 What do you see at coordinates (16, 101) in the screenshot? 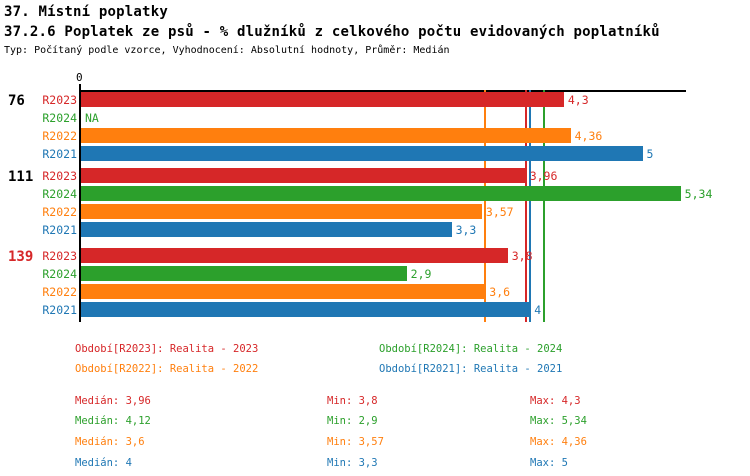
I see `group-label: 76` at bounding box center [16, 101].